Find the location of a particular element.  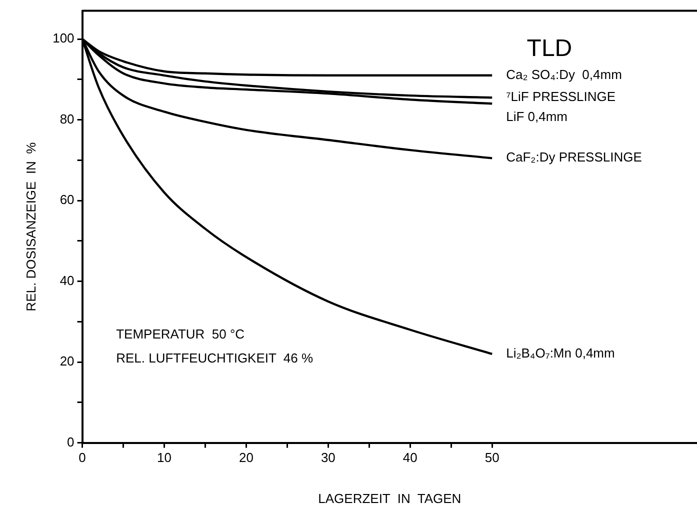

y-tick-label: 100 is located at coordinates (63, 38).